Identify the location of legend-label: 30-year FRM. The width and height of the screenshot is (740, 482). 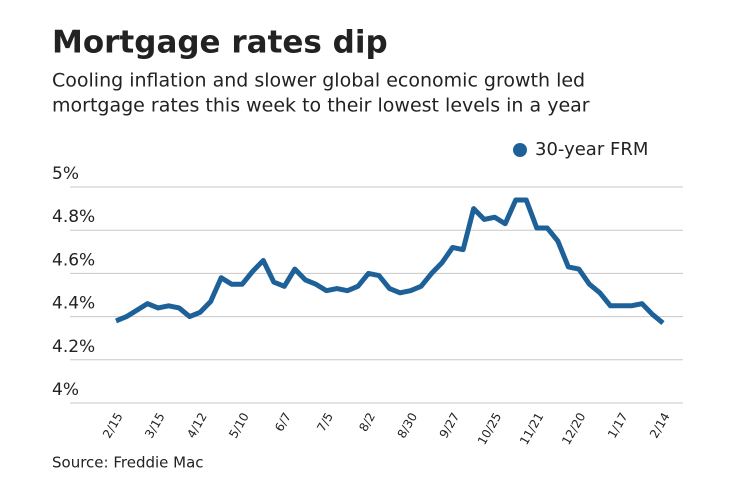
(591, 149).